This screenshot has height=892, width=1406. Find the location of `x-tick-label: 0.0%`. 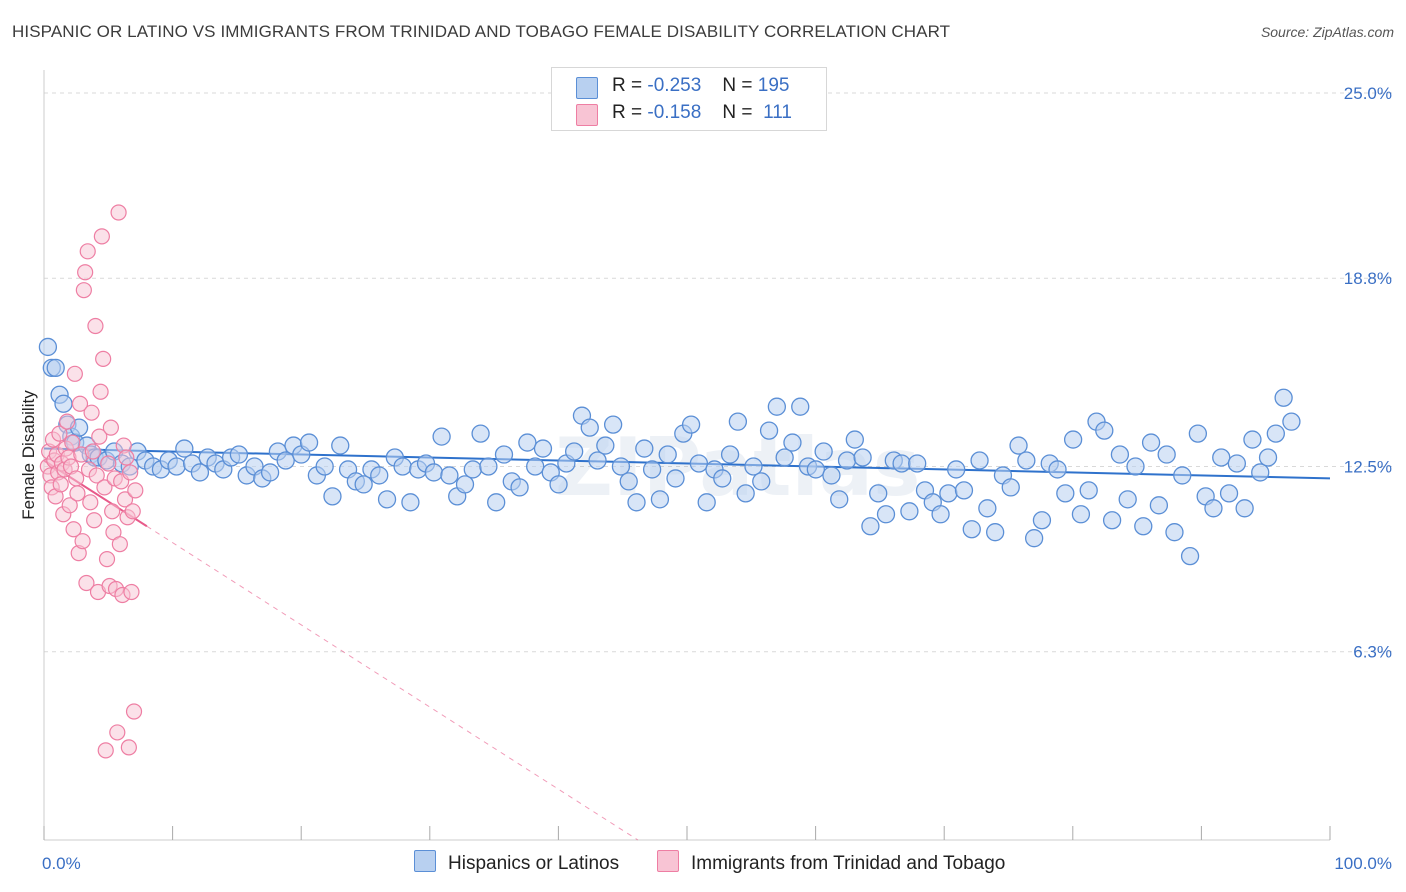

x-tick-label: 0.0% is located at coordinates (61, 863).